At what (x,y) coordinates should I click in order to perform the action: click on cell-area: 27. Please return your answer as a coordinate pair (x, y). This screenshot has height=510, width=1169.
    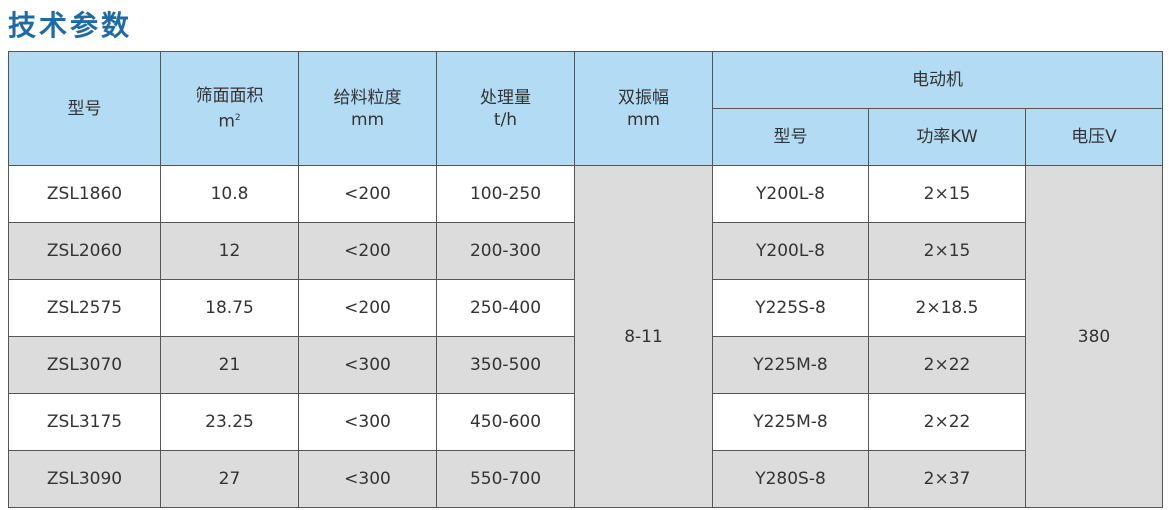
    Looking at the image, I should click on (229, 479).